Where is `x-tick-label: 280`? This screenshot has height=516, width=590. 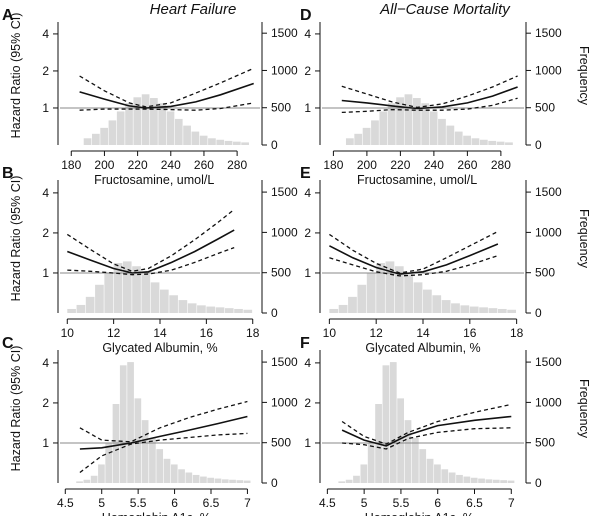
x-tick-label: 280 is located at coordinates (501, 165).